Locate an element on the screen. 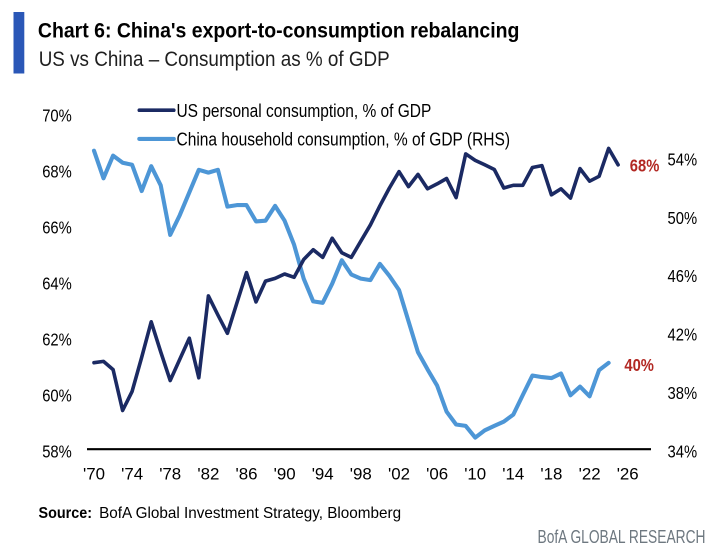 The image size is (724, 559). svg-text: '02 is located at coordinates (399, 473).